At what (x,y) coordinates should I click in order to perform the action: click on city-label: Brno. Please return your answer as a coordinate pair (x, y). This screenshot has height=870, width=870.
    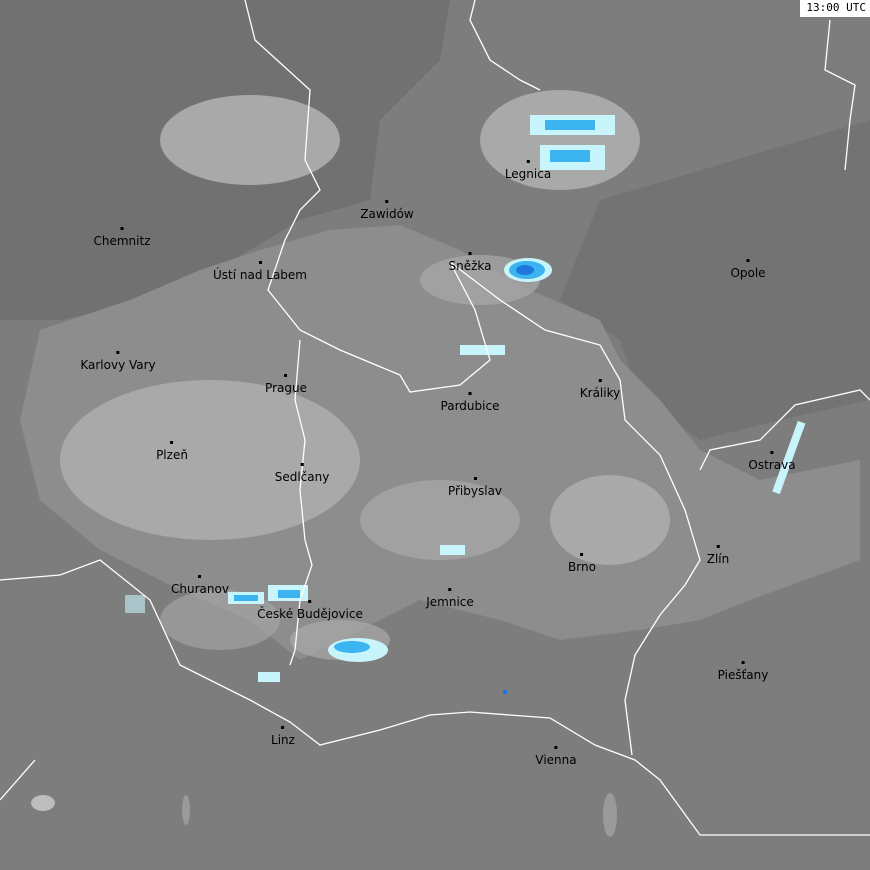
    Looking at the image, I should click on (582, 567).